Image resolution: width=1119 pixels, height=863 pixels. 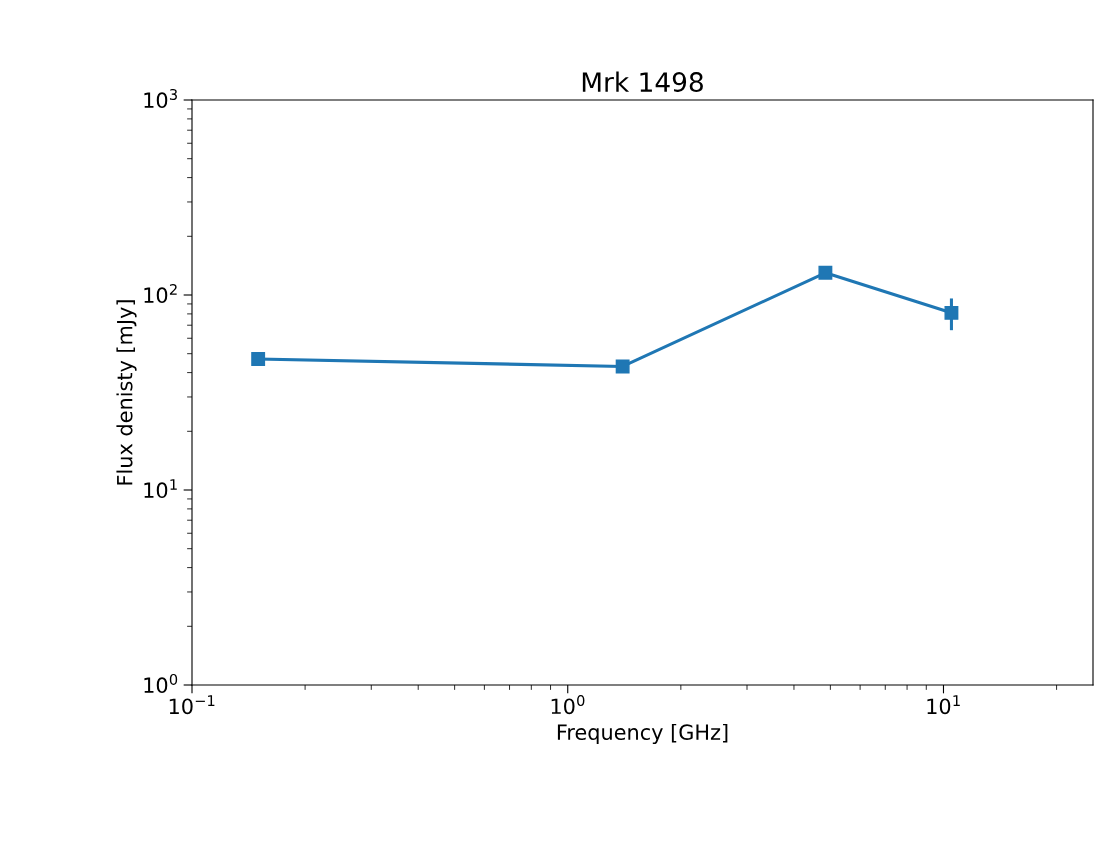 What do you see at coordinates (192, 705) in the screenshot?
I see `x-tick-label: 10$^{−1}$` at bounding box center [192, 705].